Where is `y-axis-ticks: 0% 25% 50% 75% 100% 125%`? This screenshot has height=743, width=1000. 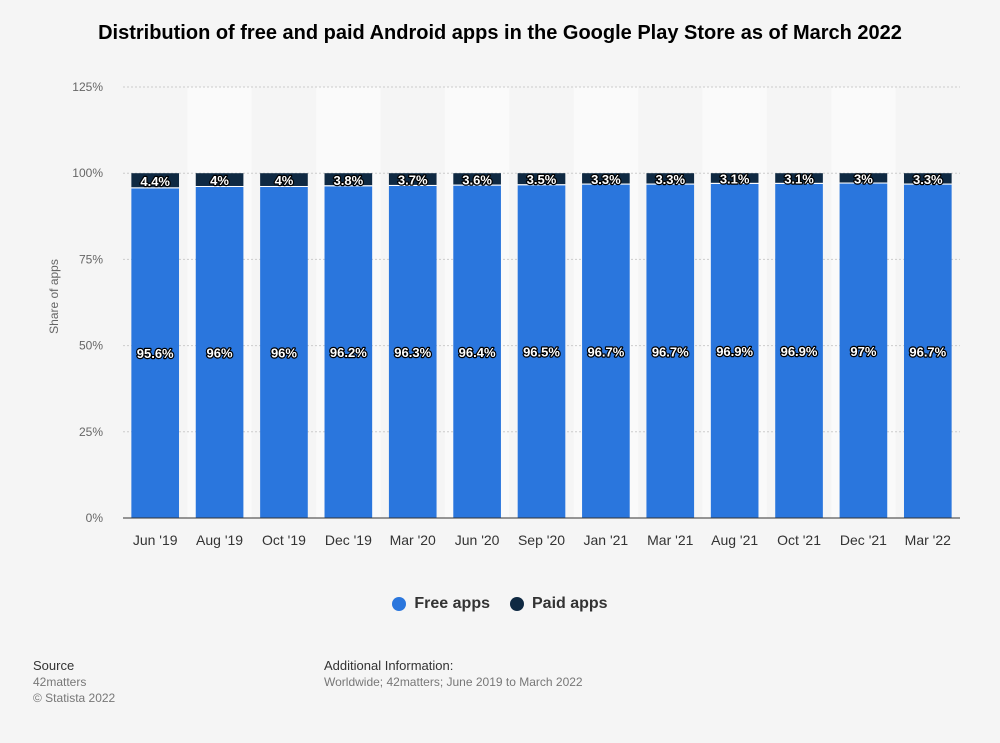 y-axis-ticks: 0% 25% 50% 75% 100% 125% is located at coordinates (87, 302).